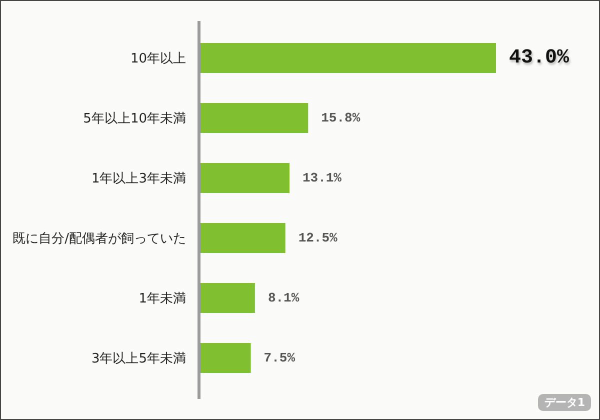  Describe the element at coordinates (162, 299) in the screenshot. I see `y-tick-label: 1年未満` at that location.